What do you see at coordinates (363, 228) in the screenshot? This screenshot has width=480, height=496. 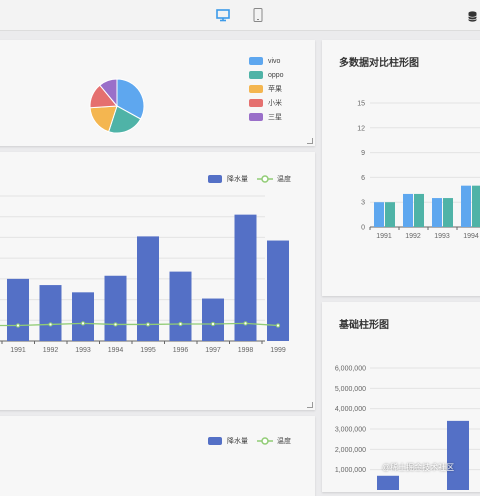 I see `y-tick-label: 0` at bounding box center [363, 228].